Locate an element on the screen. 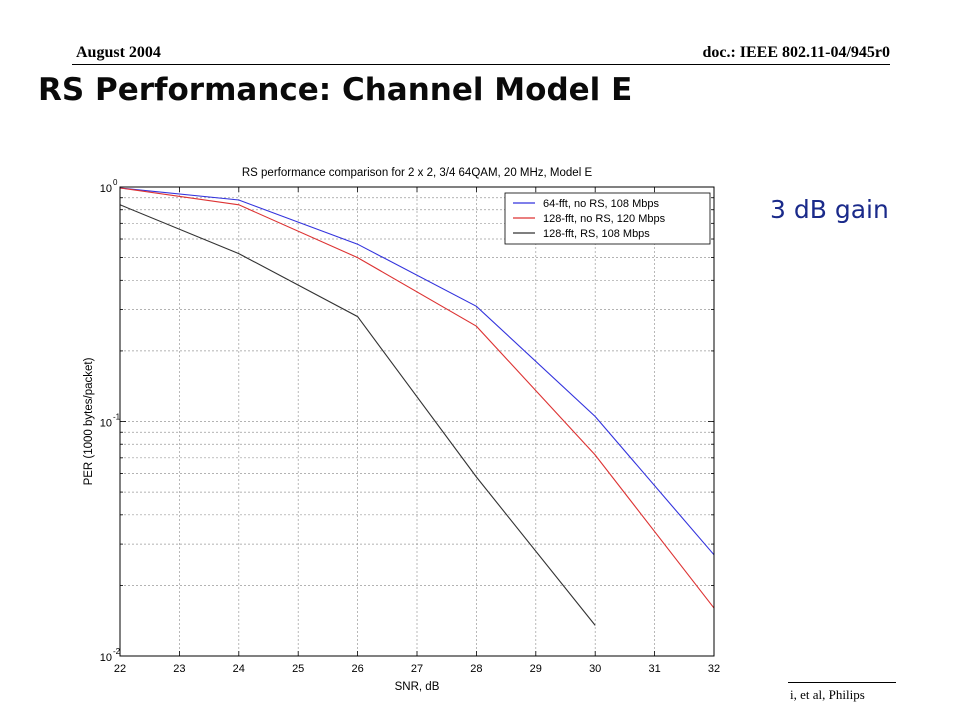 This screenshot has height=720, width=960. x-tick-label: 28 is located at coordinates (476, 669).